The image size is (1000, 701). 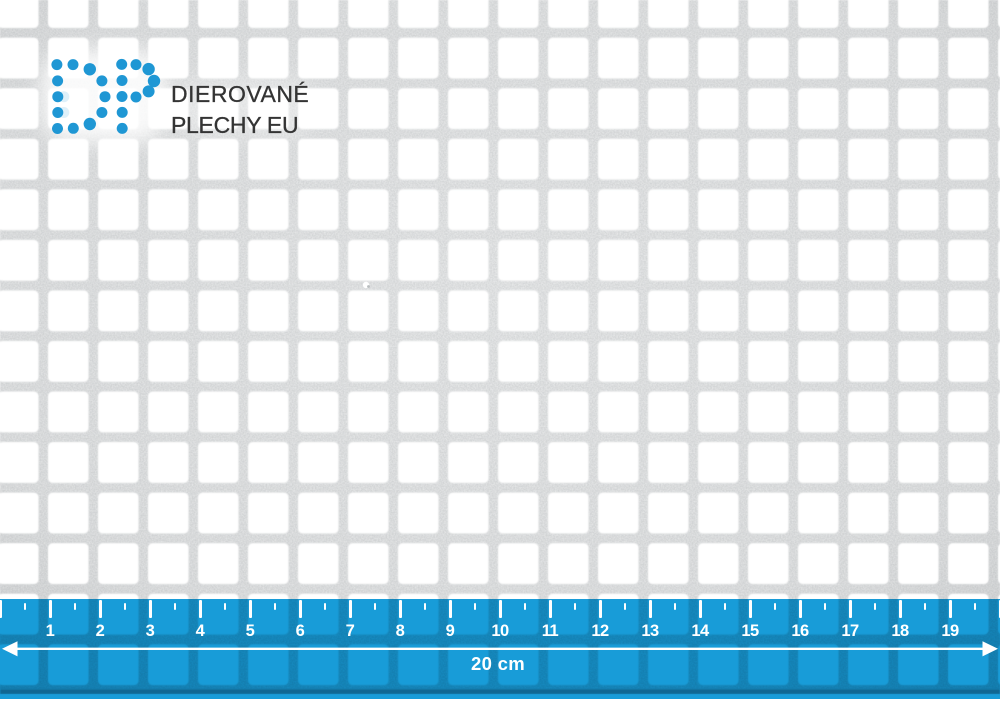 I want to click on dp-monogram, so click(x=106, y=96).